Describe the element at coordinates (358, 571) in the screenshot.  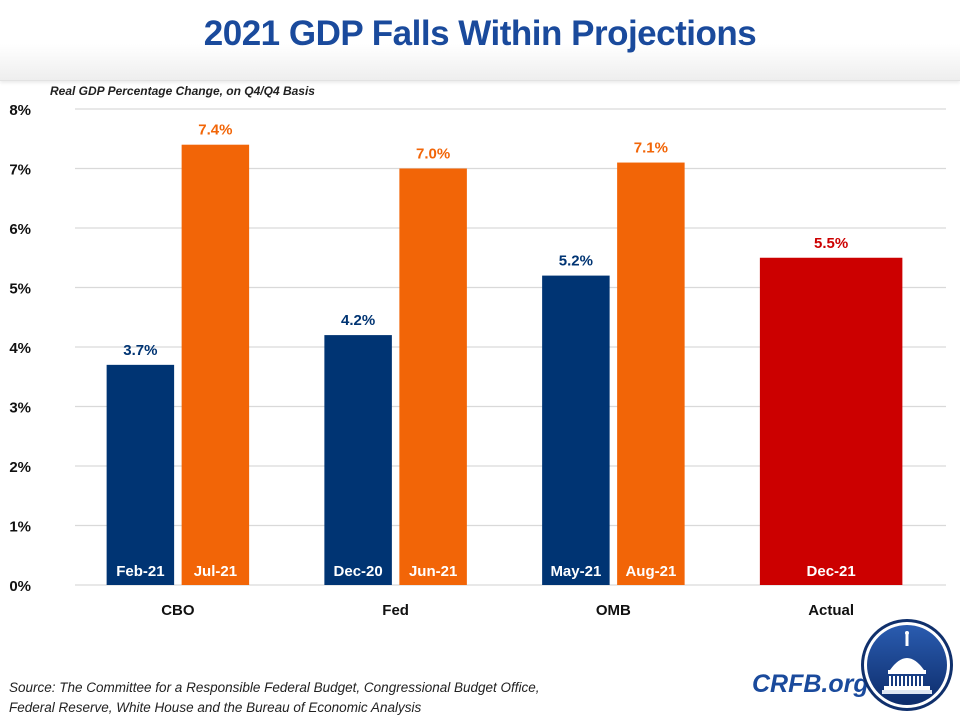
I see `bar-date-label: Dec-20` at that location.